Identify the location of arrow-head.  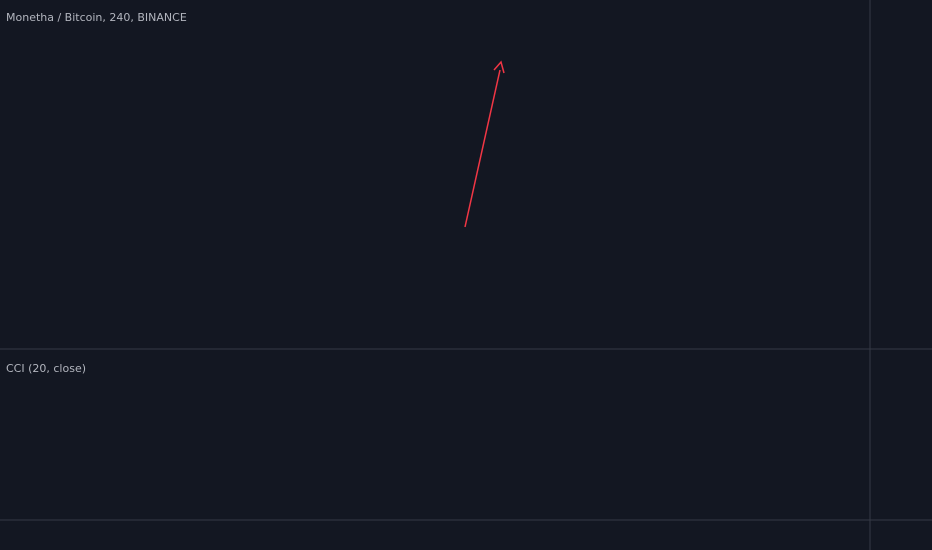
(499, 67).